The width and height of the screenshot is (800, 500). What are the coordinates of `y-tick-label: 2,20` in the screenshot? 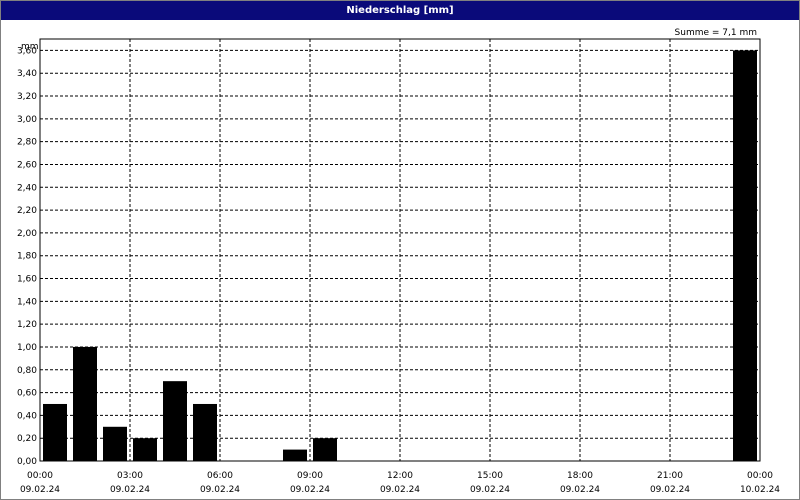 It's located at (27, 211).